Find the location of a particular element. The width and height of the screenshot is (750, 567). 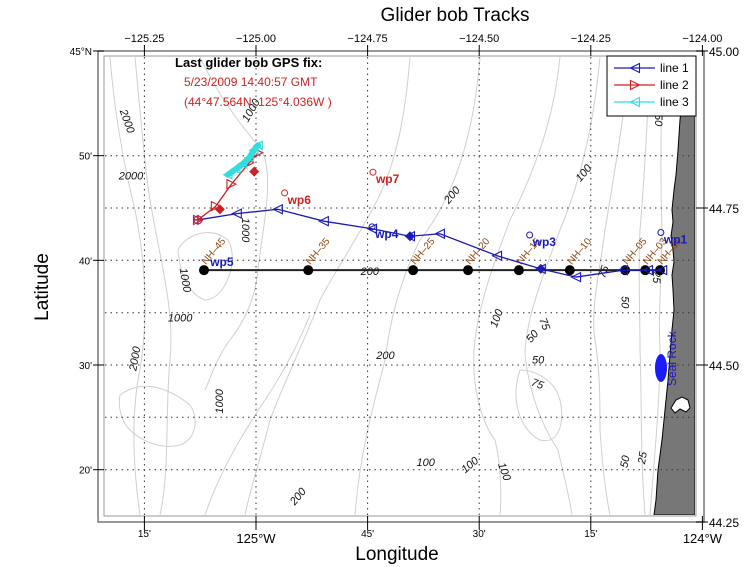

chart-title: Glider bob Tracks is located at coordinates (455, 15).